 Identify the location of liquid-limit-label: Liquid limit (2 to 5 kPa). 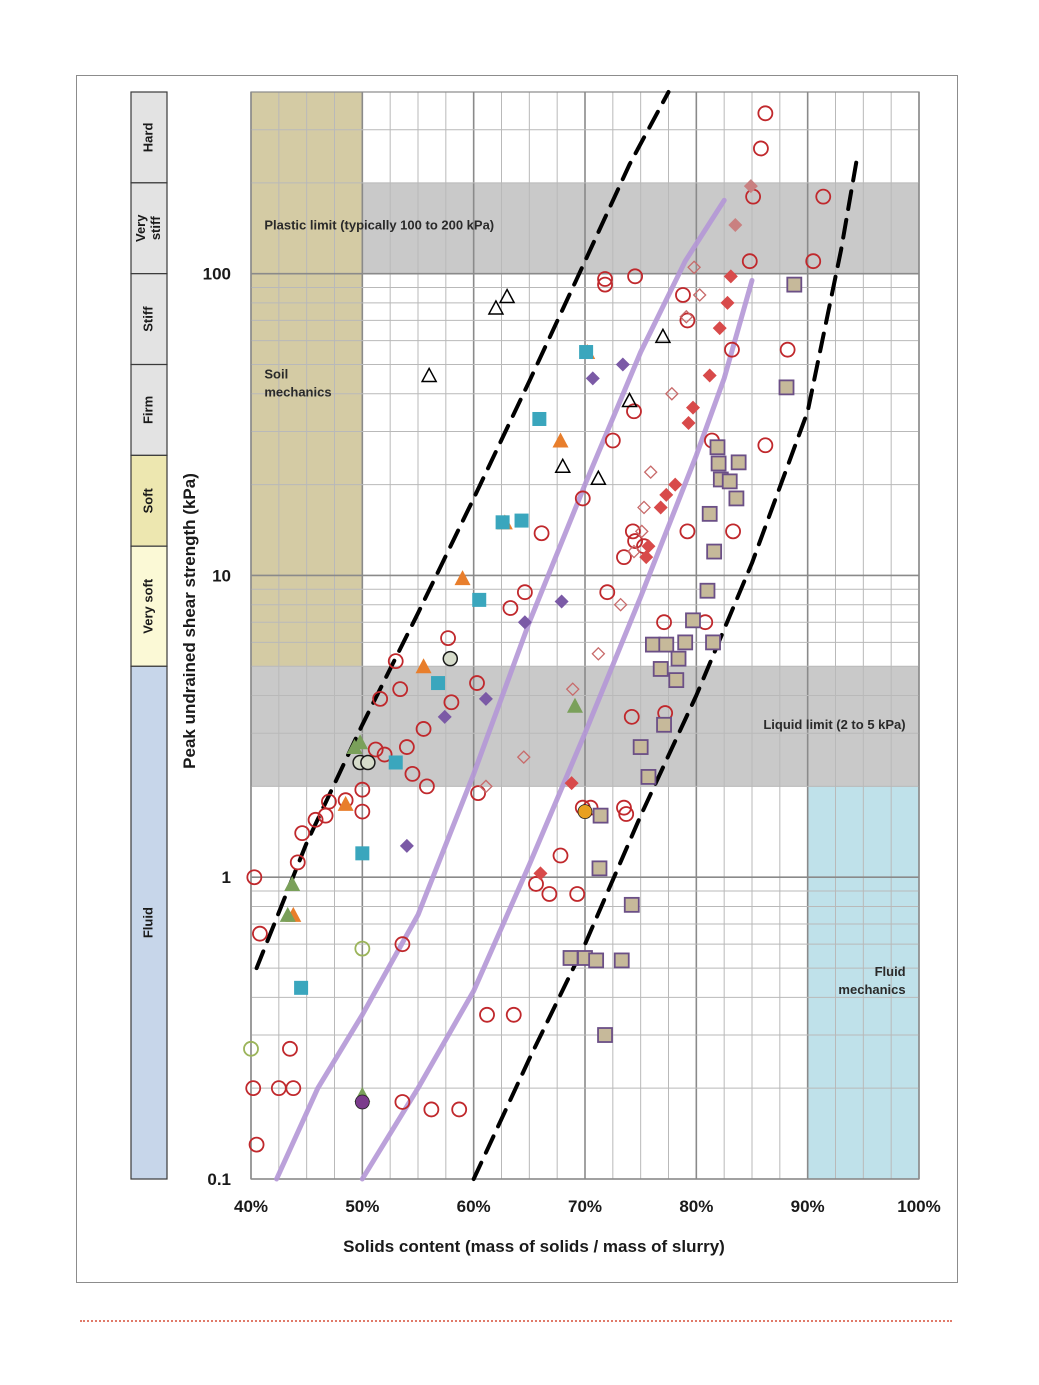
(834, 724).